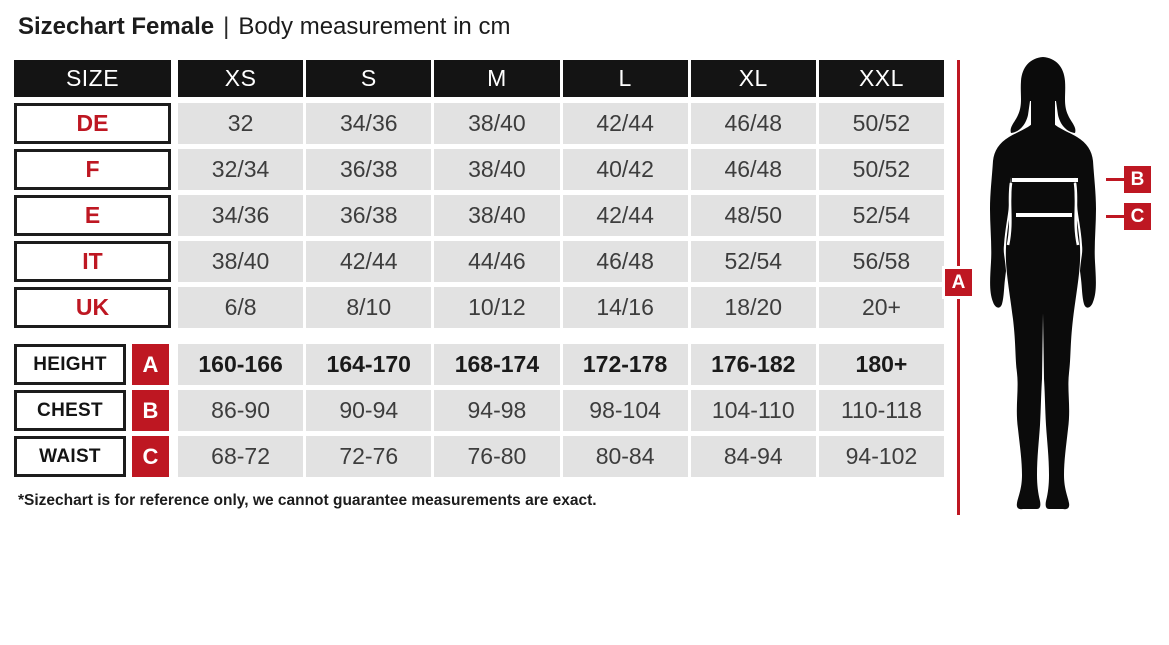  I want to click on row-label-box: DE, so click(92, 123).